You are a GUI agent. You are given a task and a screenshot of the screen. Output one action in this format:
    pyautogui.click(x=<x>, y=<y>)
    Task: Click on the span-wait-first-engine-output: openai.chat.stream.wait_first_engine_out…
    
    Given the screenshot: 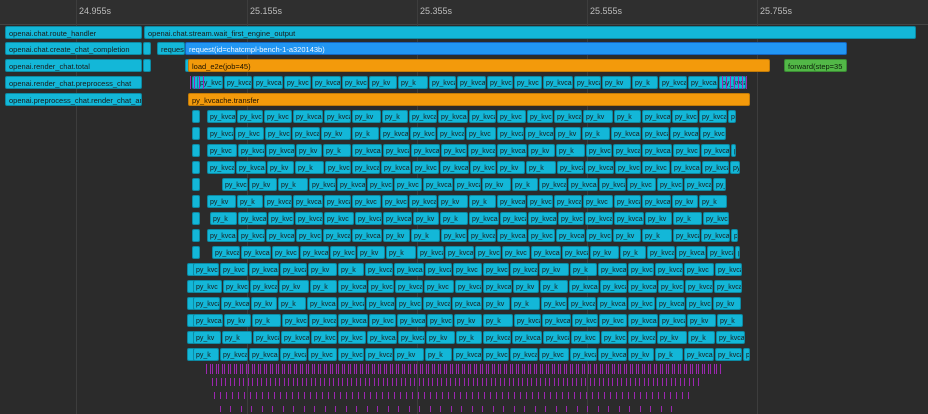 What is the action you would take?
    pyautogui.click(x=530, y=32)
    